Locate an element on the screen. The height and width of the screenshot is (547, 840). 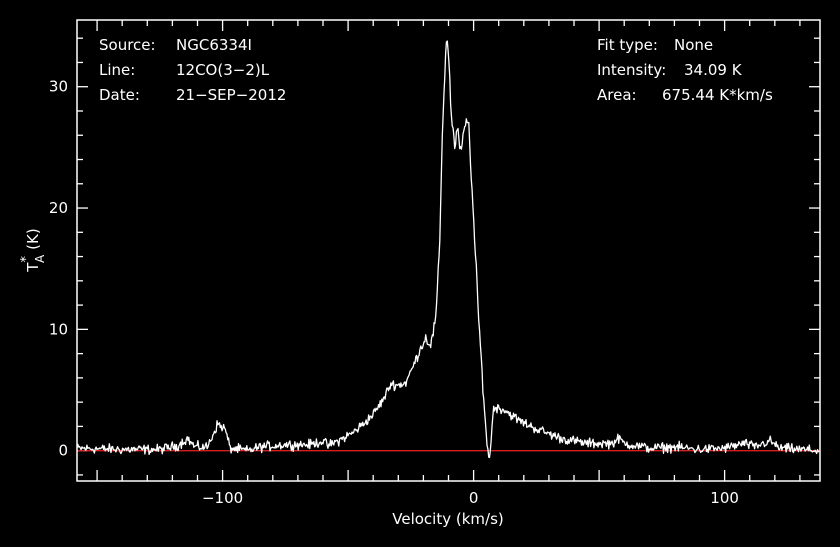
y-axis-title: T*A (K) is located at coordinates (33, 250).